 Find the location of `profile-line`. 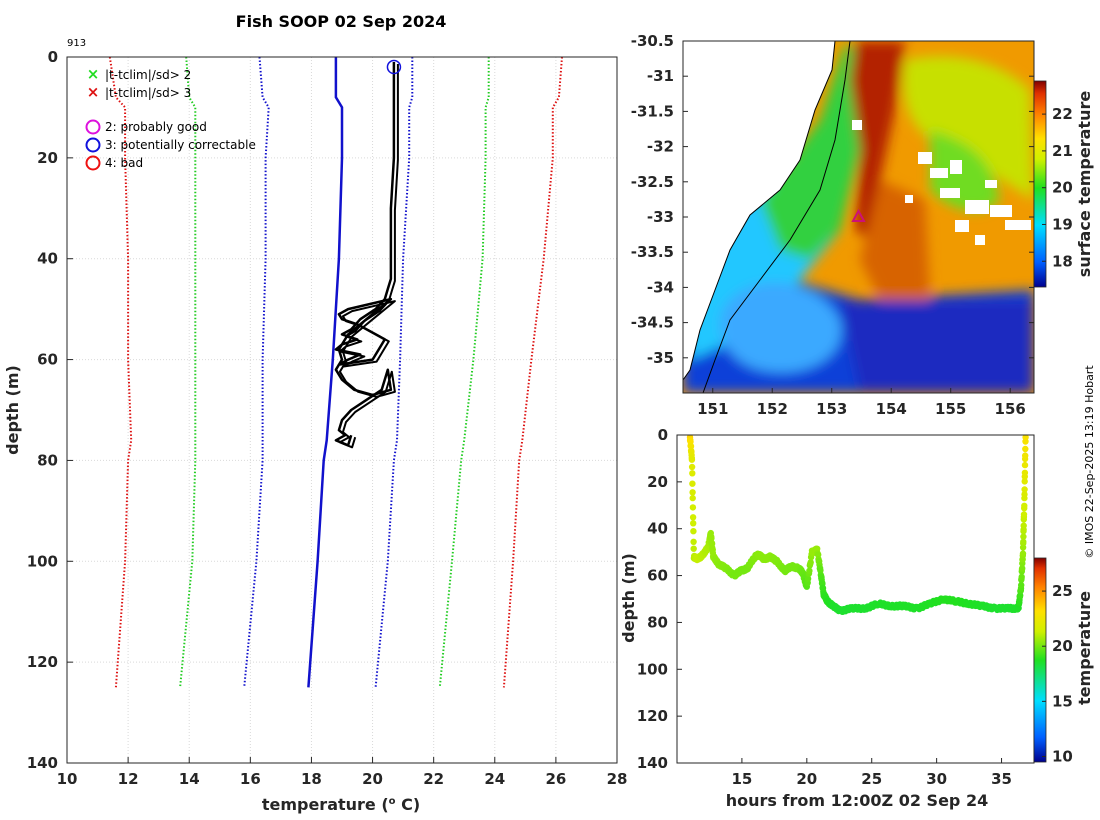

profile-line is located at coordinates (365, 254).